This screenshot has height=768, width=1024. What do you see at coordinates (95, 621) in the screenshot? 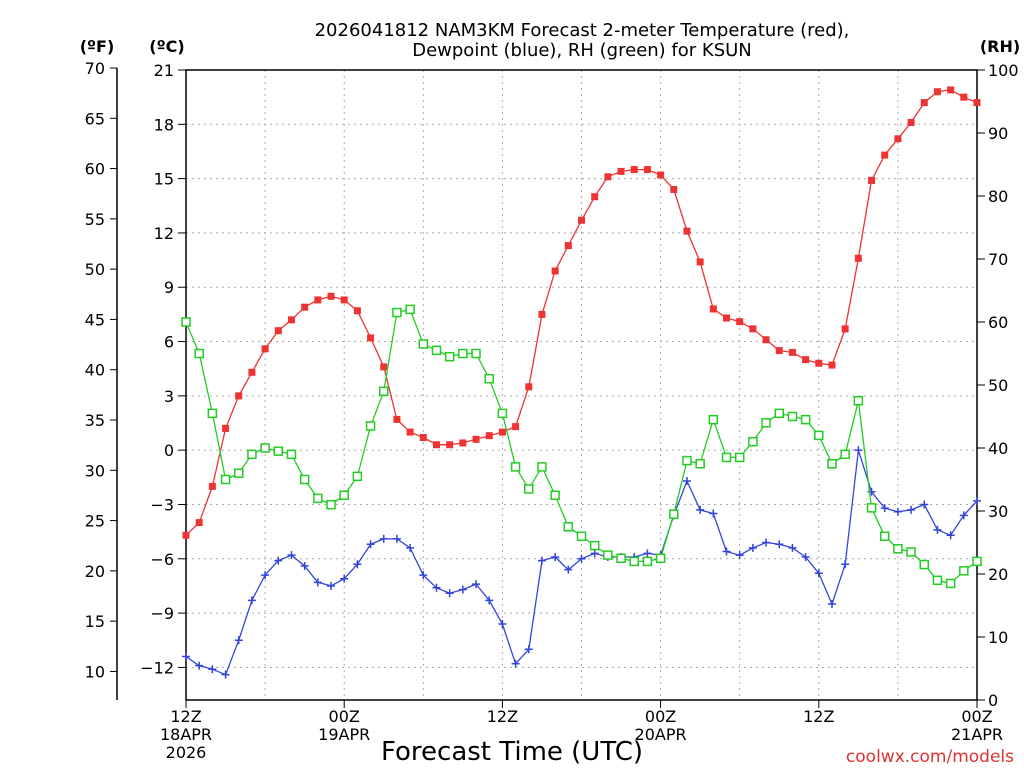
I see `fahrenheit-tick-label: 15` at bounding box center [95, 621].